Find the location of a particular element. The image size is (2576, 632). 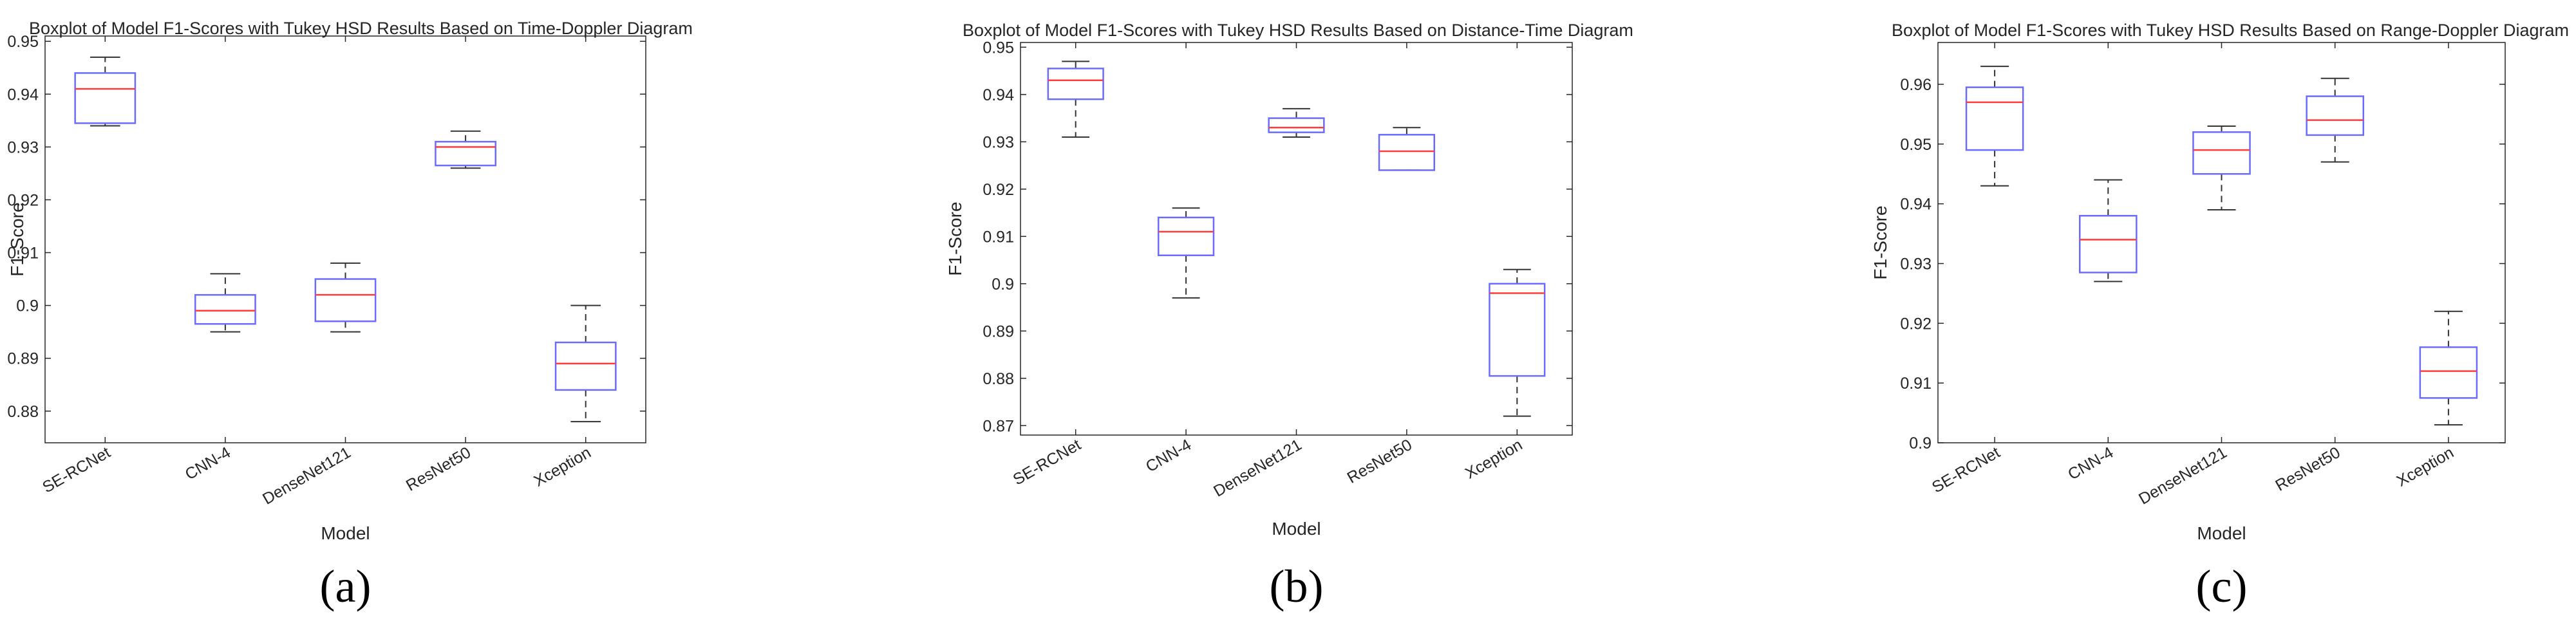

panel-label: (b) is located at coordinates (1297, 586).